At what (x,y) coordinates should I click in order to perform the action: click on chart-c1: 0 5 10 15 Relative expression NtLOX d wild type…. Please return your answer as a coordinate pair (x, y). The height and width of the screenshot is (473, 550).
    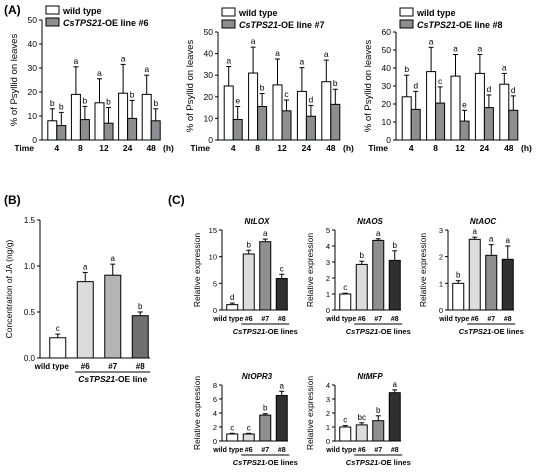
    Looking at the image, I should click on (245, 276).